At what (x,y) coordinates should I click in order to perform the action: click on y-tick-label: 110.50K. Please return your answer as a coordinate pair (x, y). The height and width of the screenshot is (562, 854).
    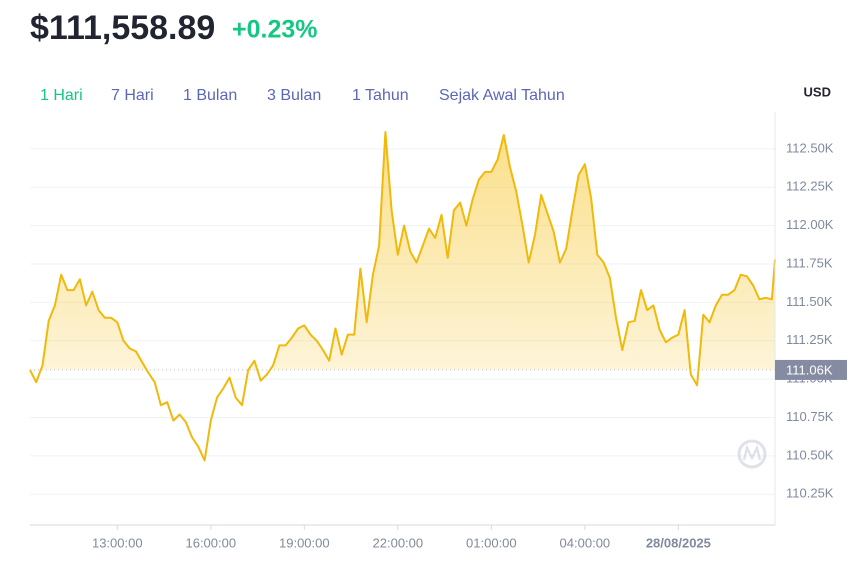
    Looking at the image, I should click on (810, 454).